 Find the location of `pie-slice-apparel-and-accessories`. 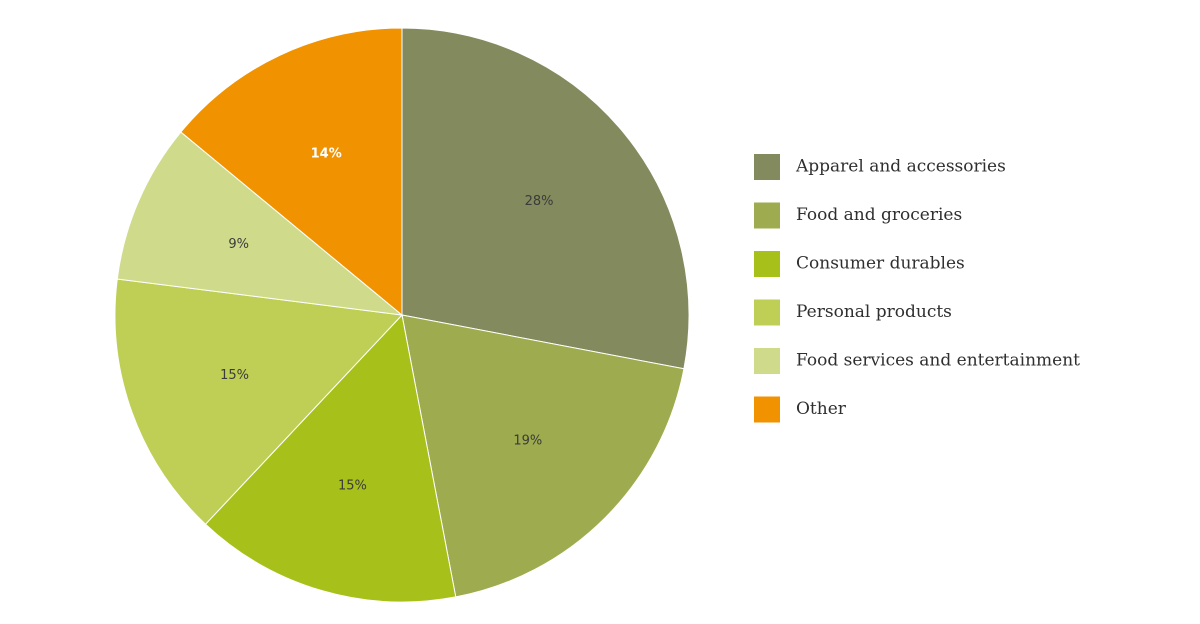

pie-slice-apparel-and-accessories is located at coordinates (545, 198).